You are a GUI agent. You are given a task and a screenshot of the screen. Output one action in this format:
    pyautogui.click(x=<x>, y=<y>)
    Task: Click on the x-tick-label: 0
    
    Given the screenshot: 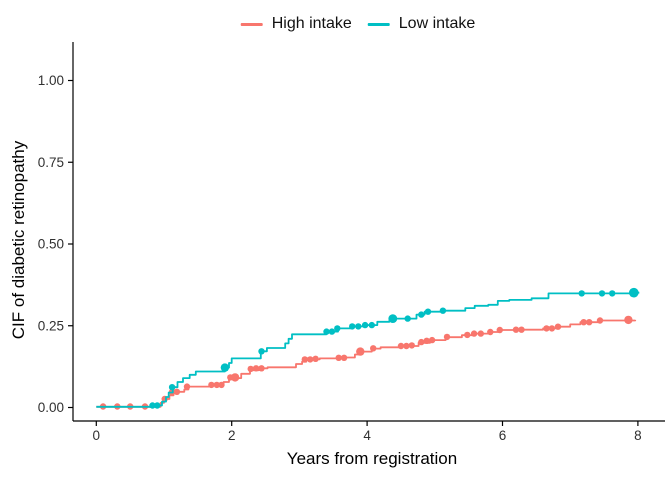 What is the action you would take?
    pyautogui.click(x=97, y=435)
    